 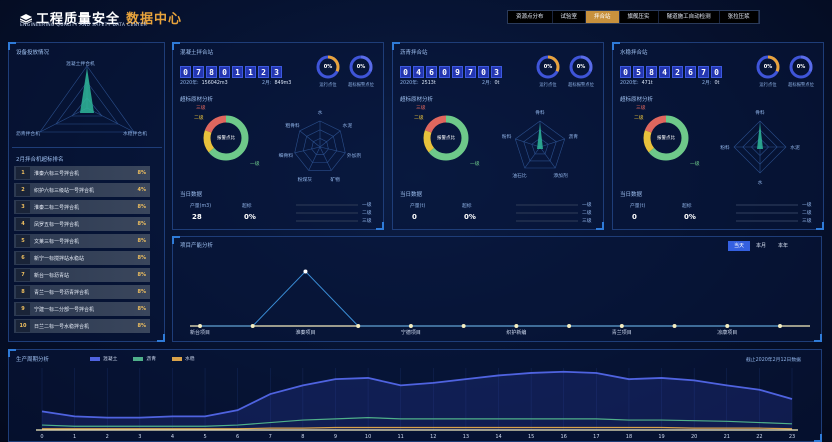 What do you see at coordinates (801, 67) in the screenshot?
I see `ring-value: 0%` at bounding box center [801, 67].